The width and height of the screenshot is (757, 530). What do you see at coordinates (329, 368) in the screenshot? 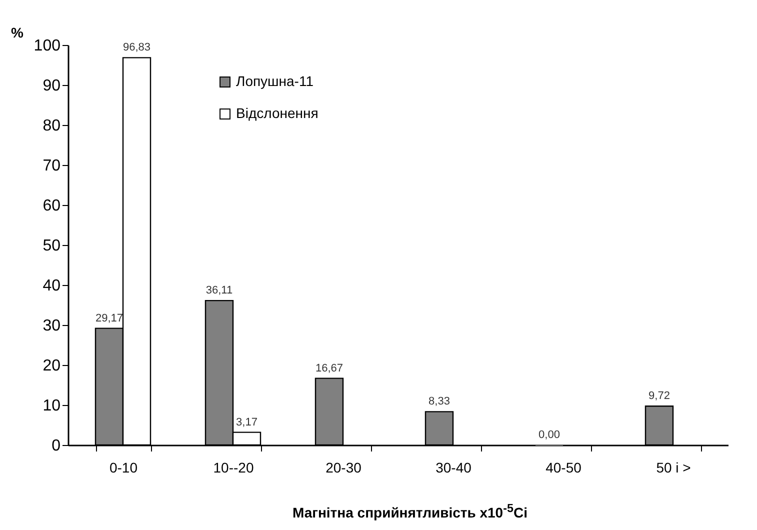
I see `data-label: 16,67` at bounding box center [329, 368].